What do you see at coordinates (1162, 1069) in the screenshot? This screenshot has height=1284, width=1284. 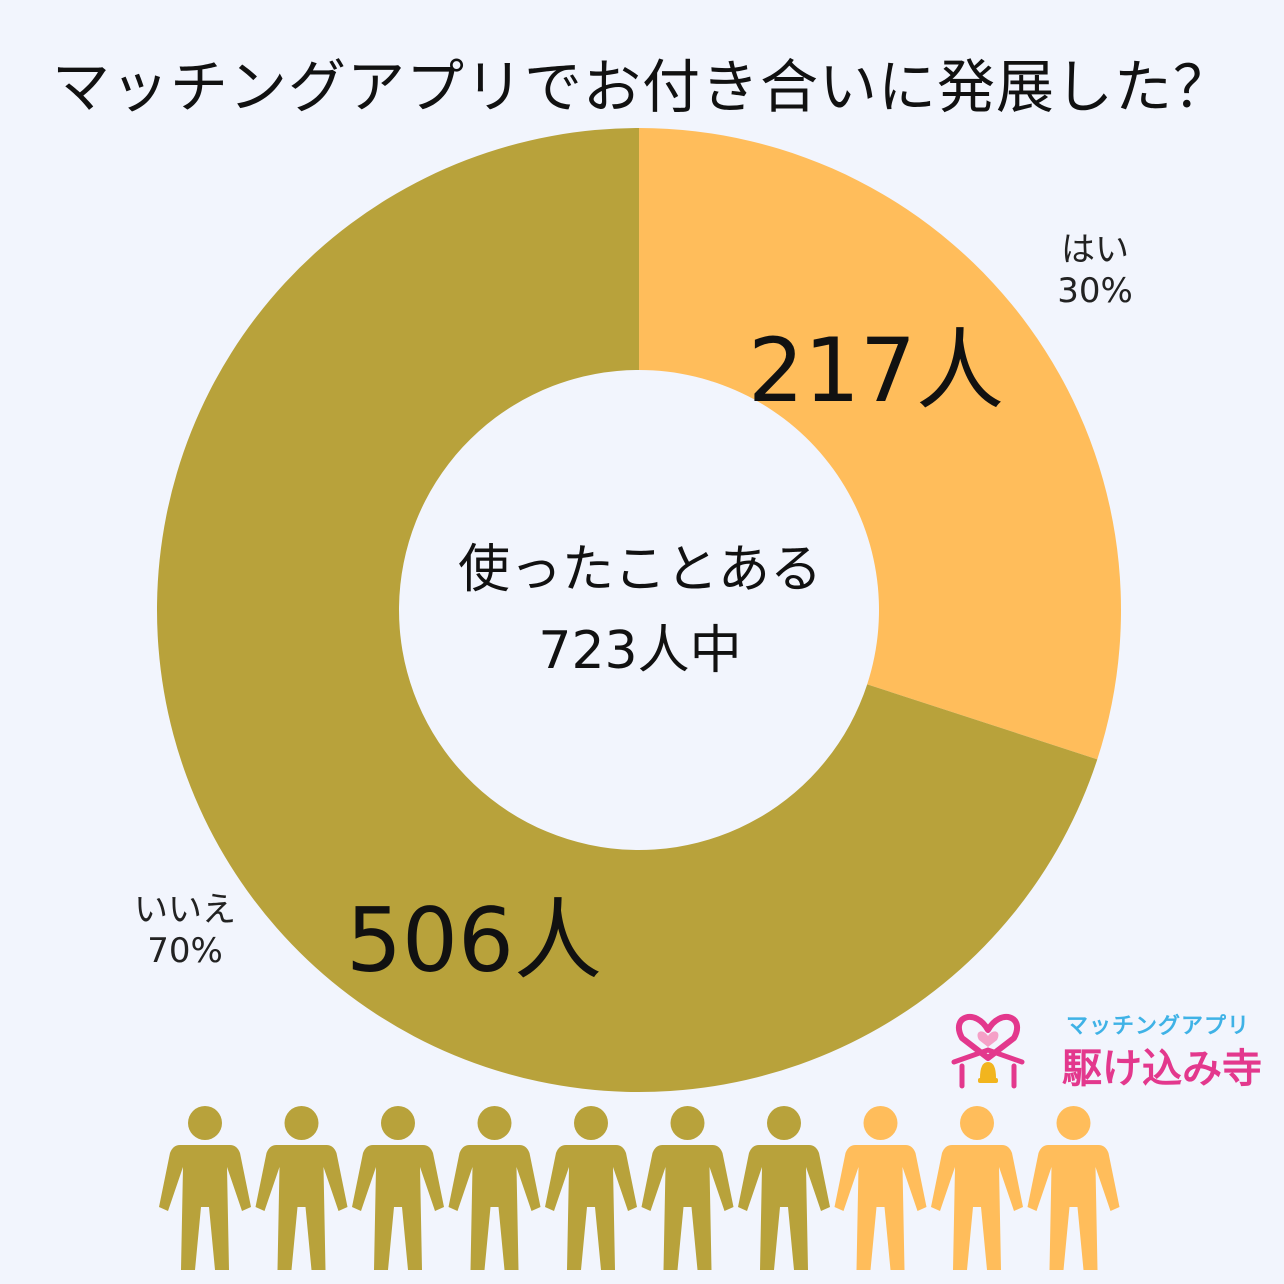 I see `logo-text-big: 駆け込み寺` at bounding box center [1162, 1069].